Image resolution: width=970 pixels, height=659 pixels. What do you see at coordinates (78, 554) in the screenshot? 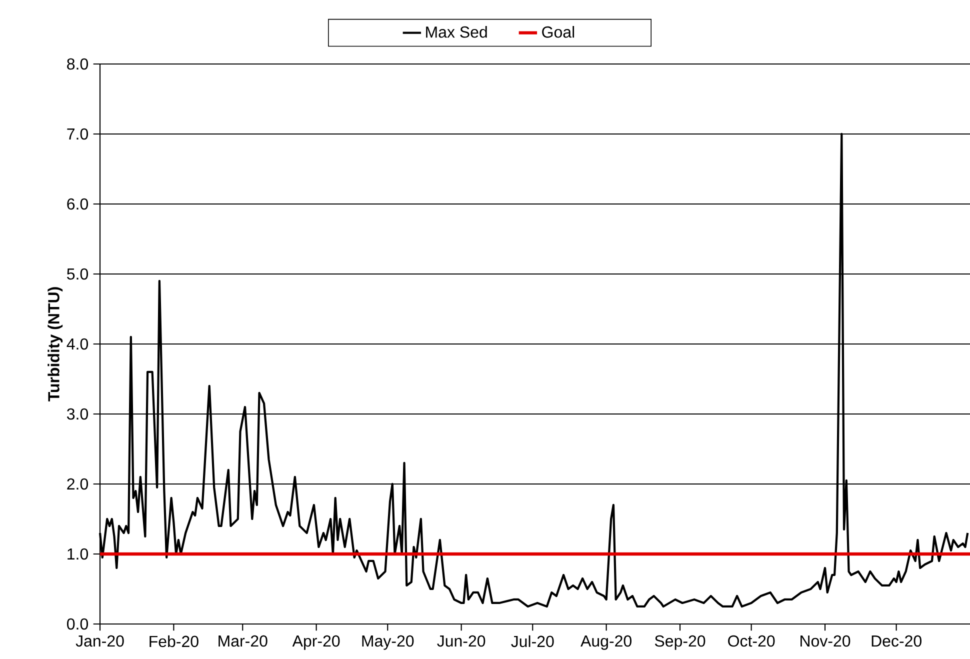
I see `y-tick-label: 1.0` at bounding box center [78, 554].